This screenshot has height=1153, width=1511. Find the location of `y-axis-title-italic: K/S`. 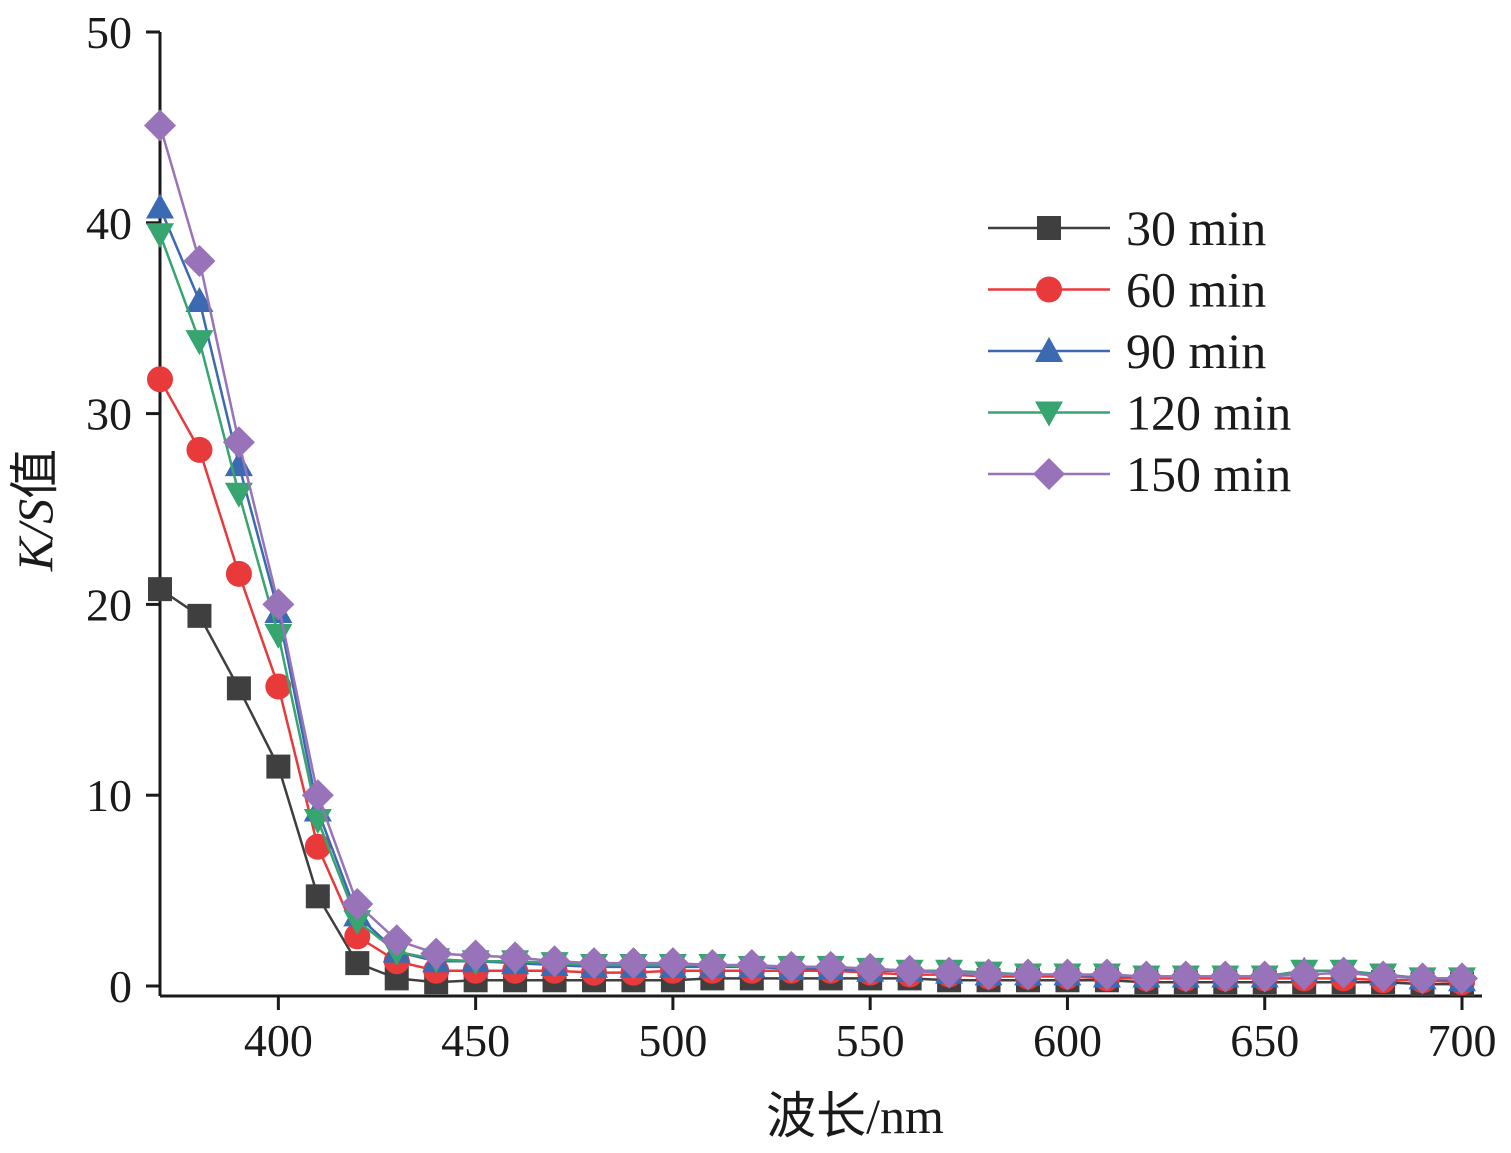

y-axis-title-italic: K/S is located at coordinates (35, 535).